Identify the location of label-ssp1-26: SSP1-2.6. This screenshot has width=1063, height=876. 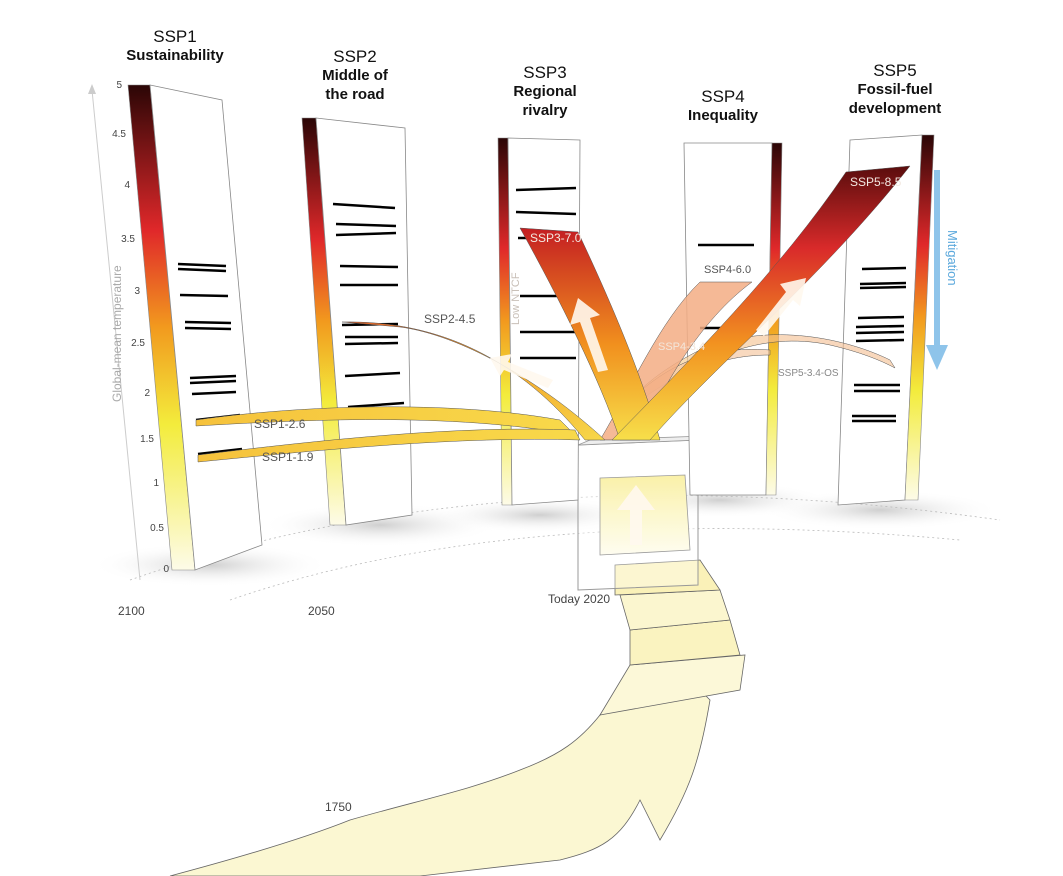
(280, 424).